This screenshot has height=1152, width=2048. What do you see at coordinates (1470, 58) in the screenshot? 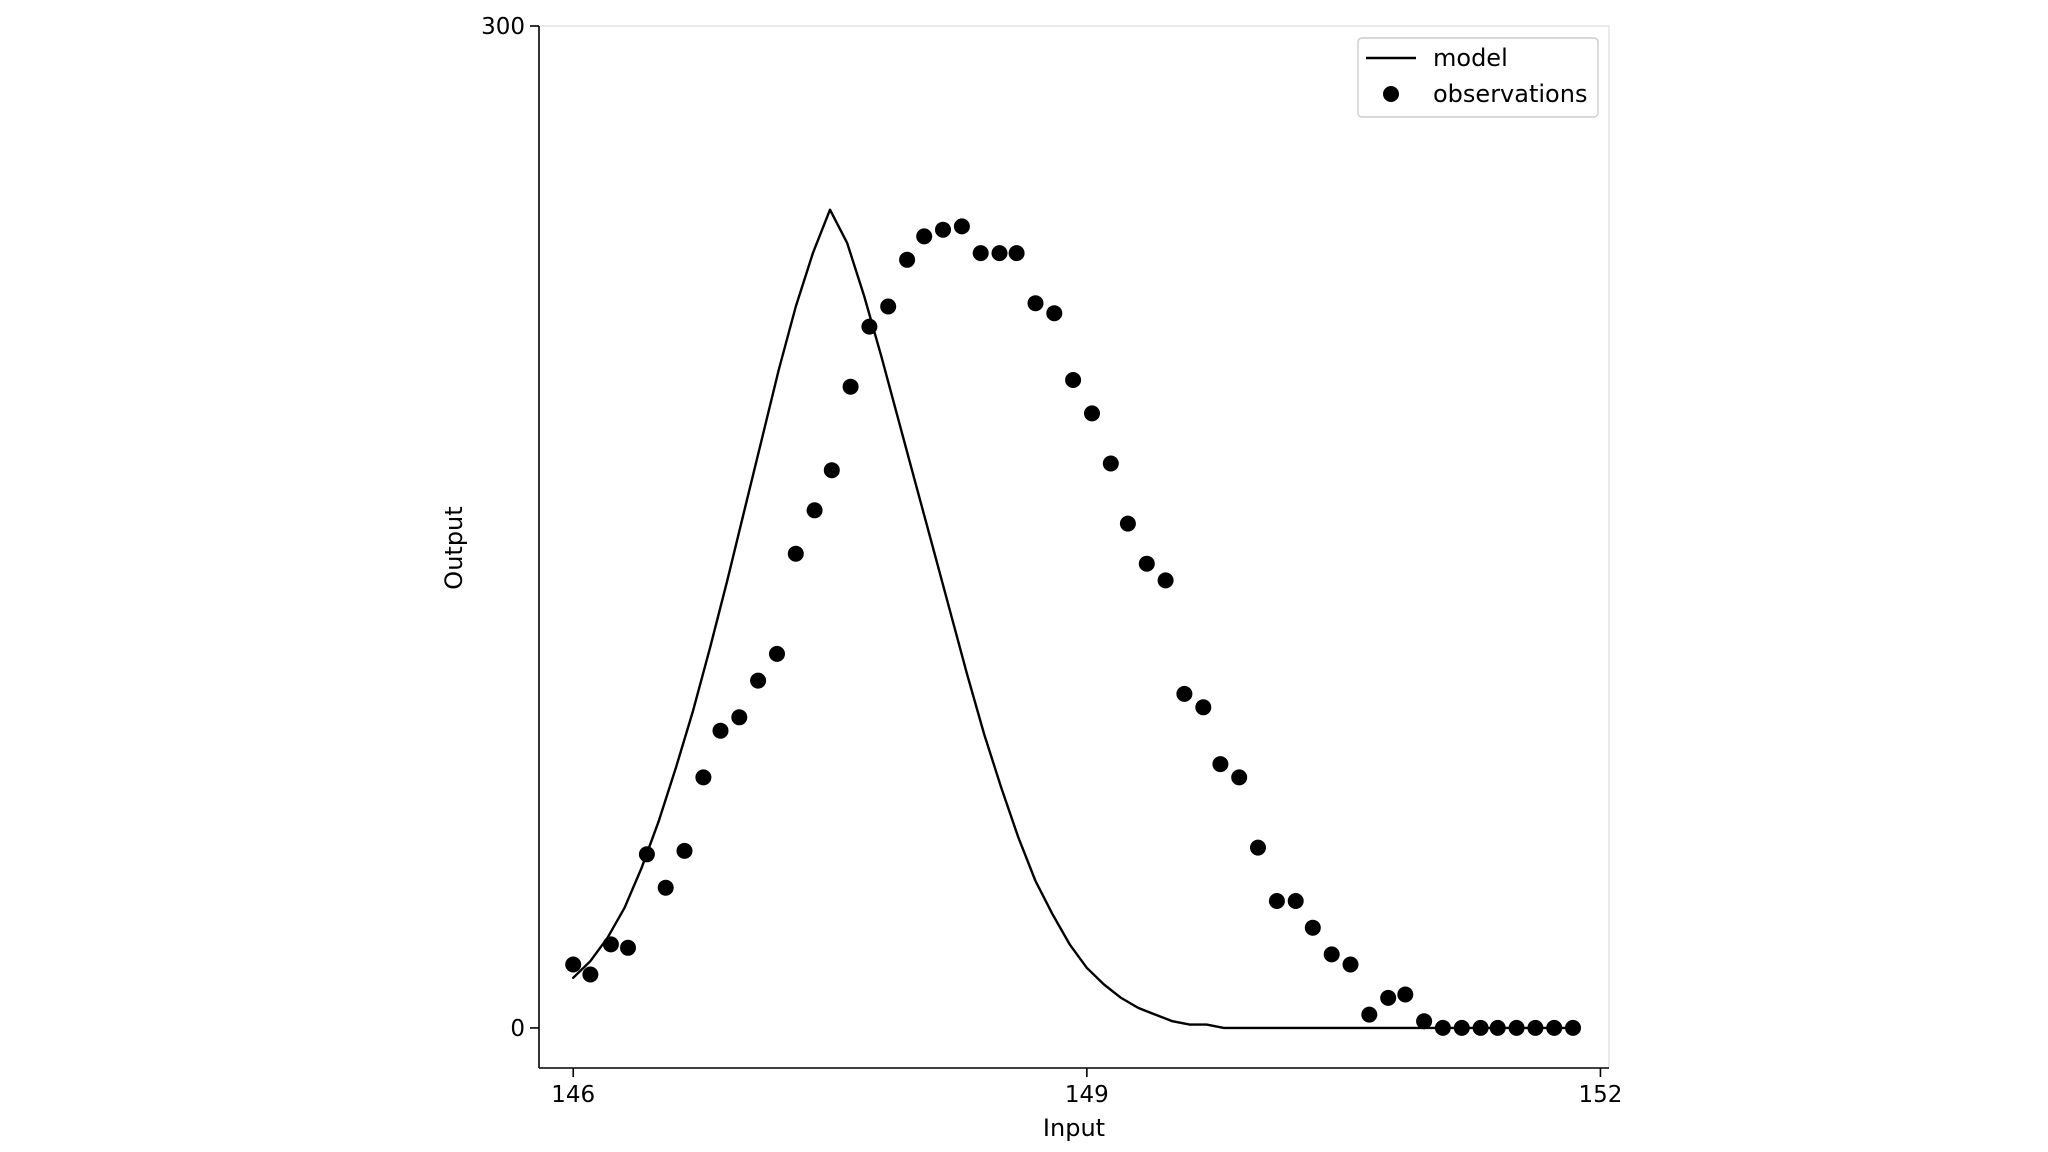
I see `legend-label-model: model` at bounding box center [1470, 58].